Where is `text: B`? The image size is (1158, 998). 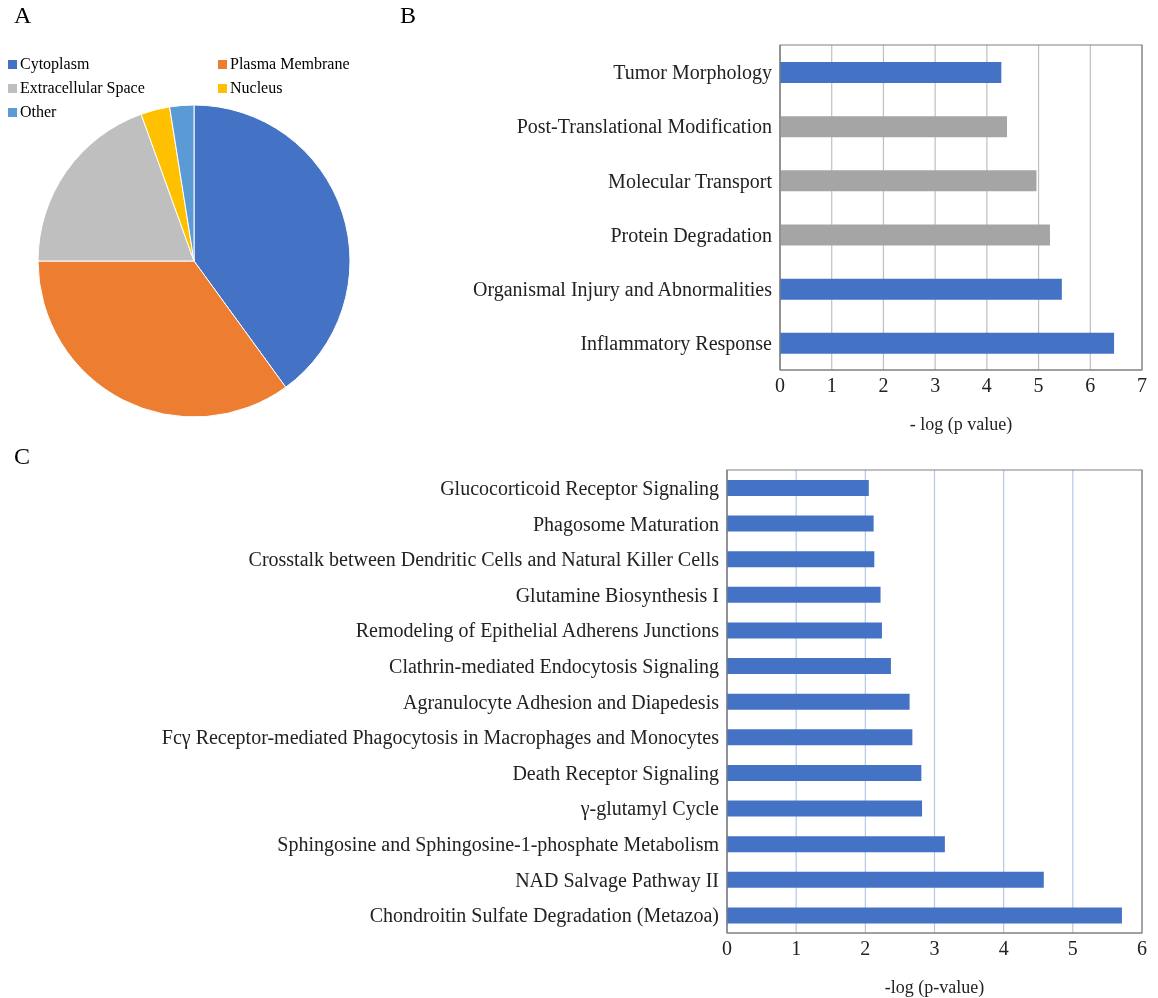 text: B is located at coordinates (408, 15).